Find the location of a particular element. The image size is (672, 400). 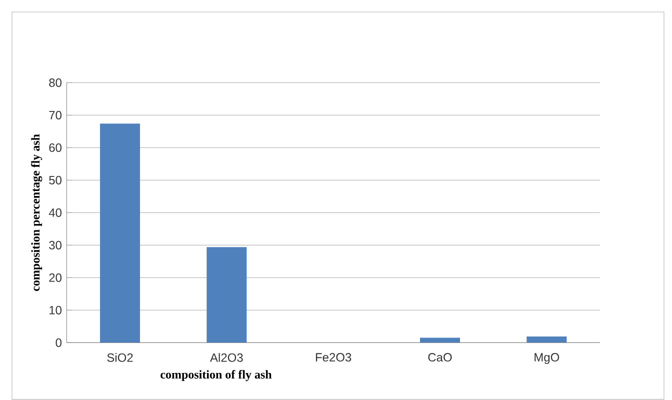

x-tick-label: SiO2 is located at coordinates (120, 357).